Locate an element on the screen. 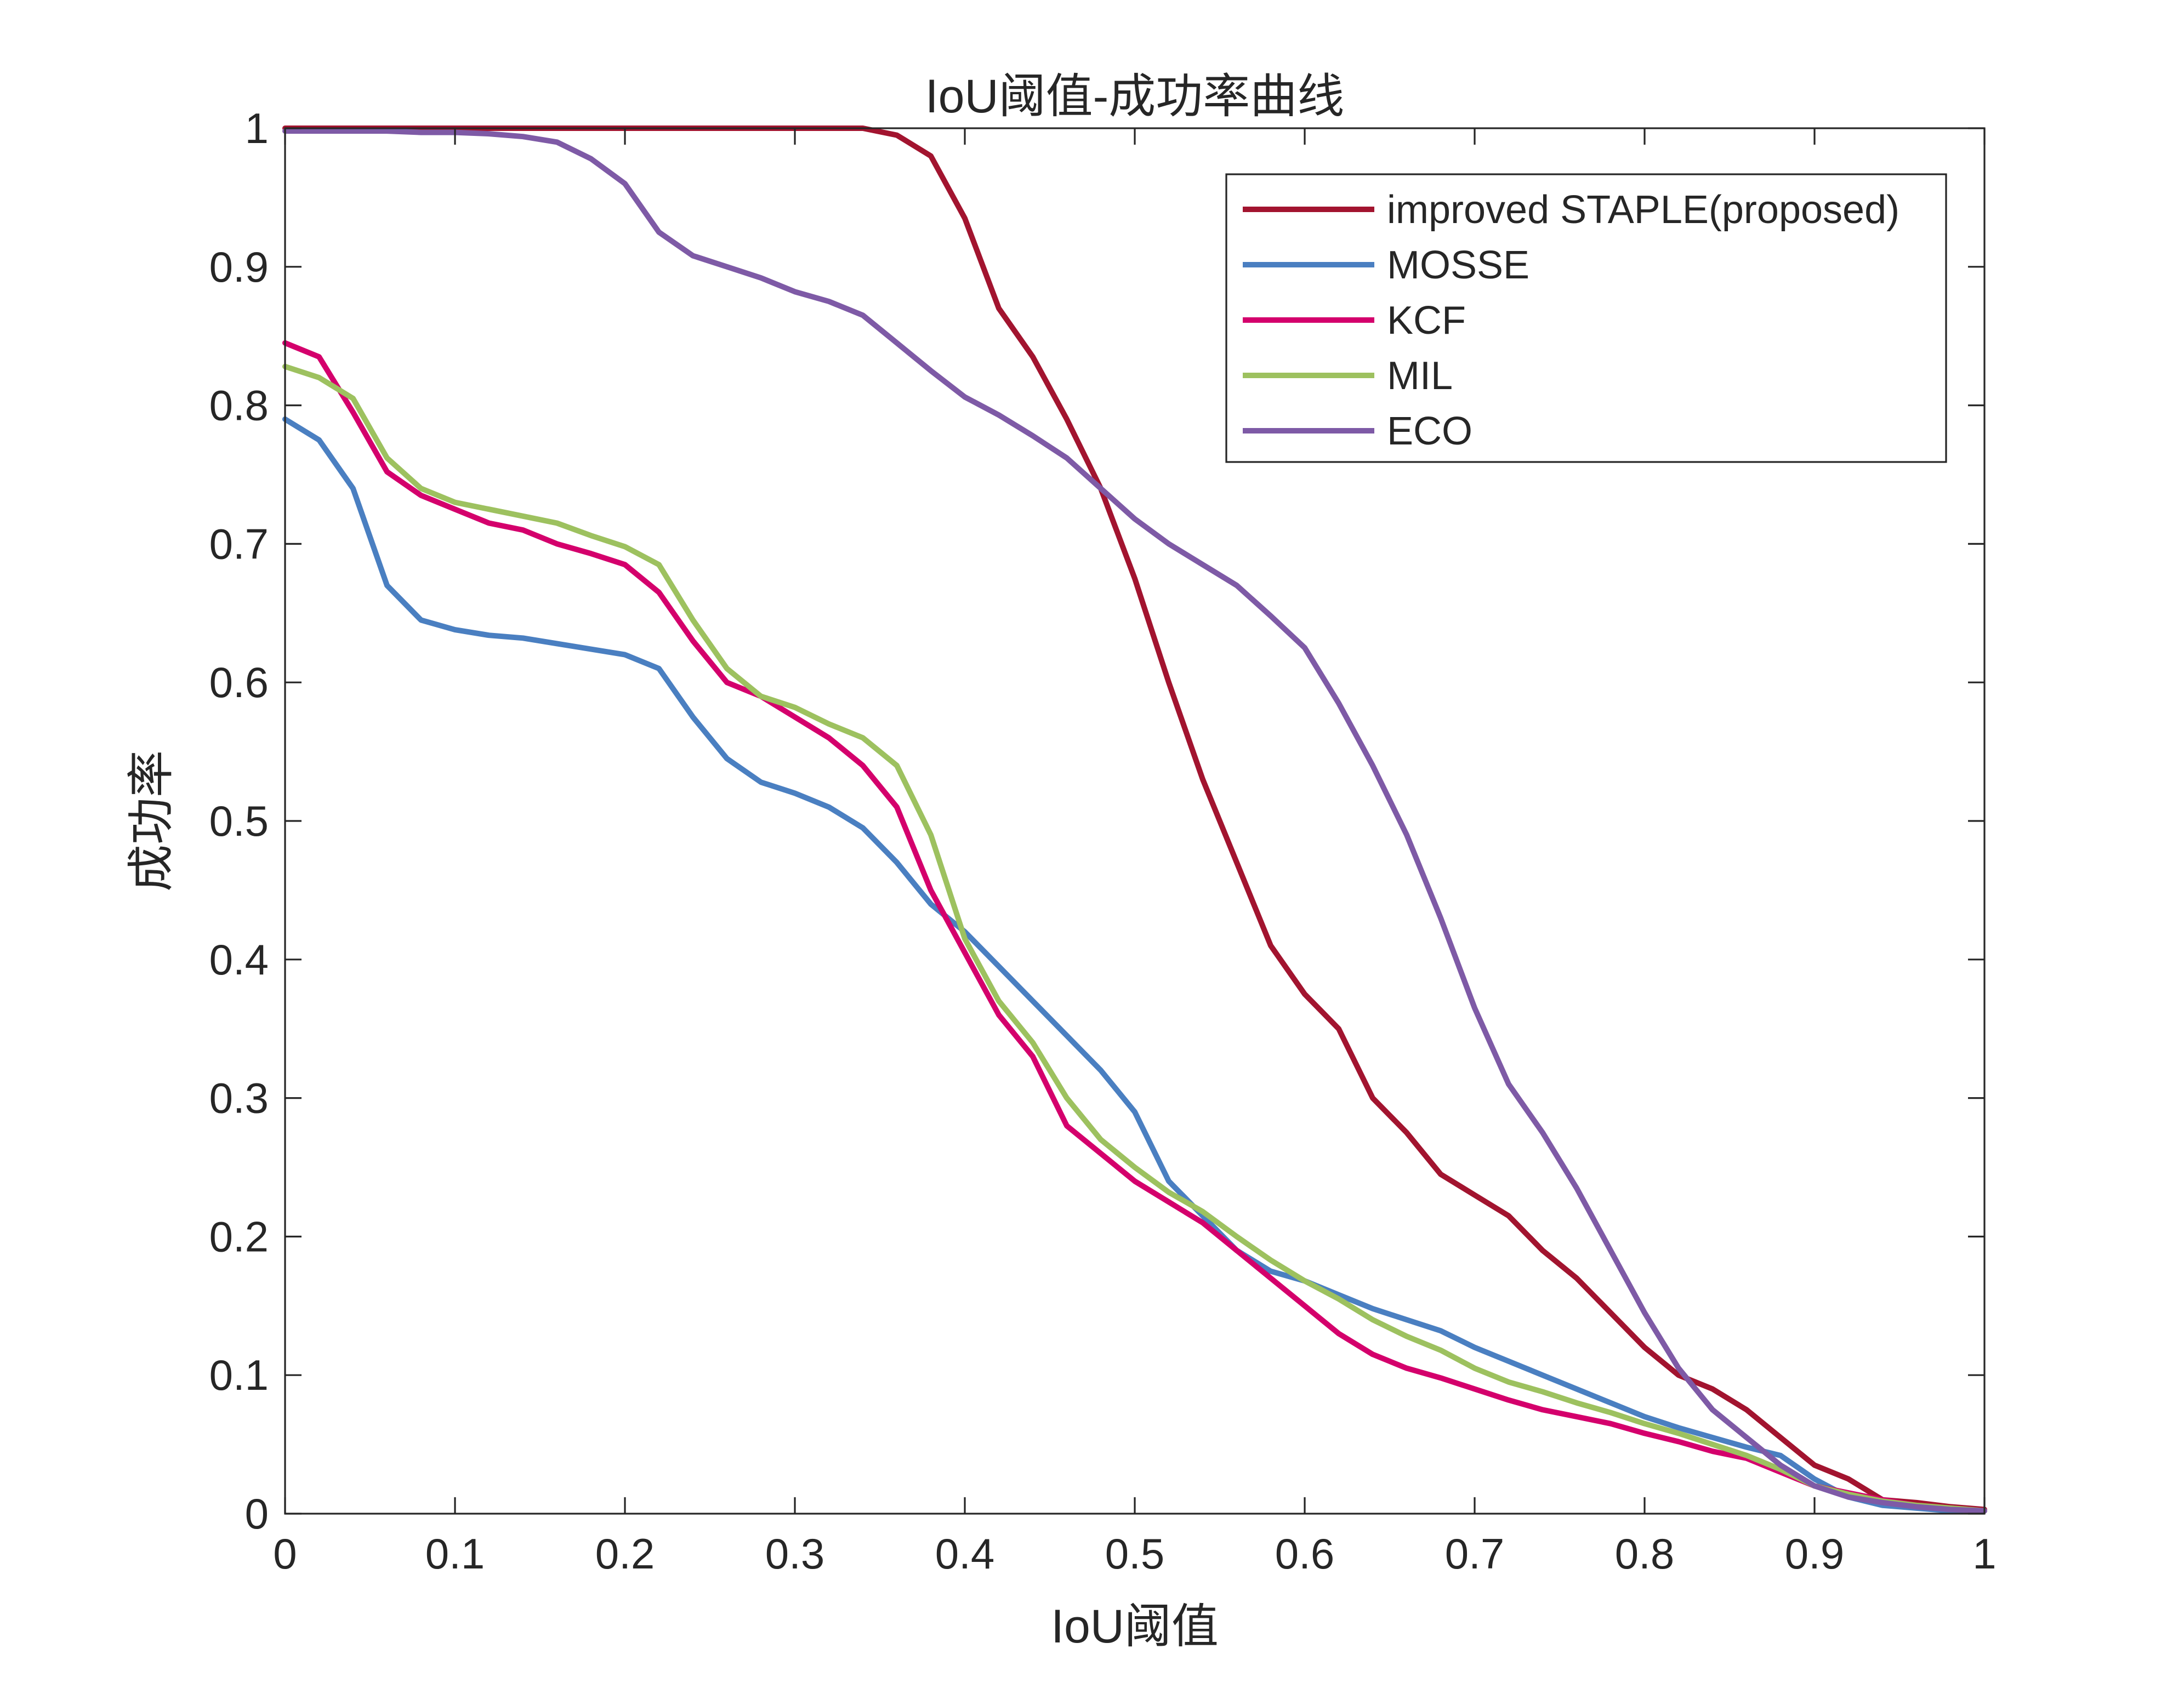 This screenshot has height=1700, width=2184. x-tick-label: 0.8 is located at coordinates (1644, 1554).